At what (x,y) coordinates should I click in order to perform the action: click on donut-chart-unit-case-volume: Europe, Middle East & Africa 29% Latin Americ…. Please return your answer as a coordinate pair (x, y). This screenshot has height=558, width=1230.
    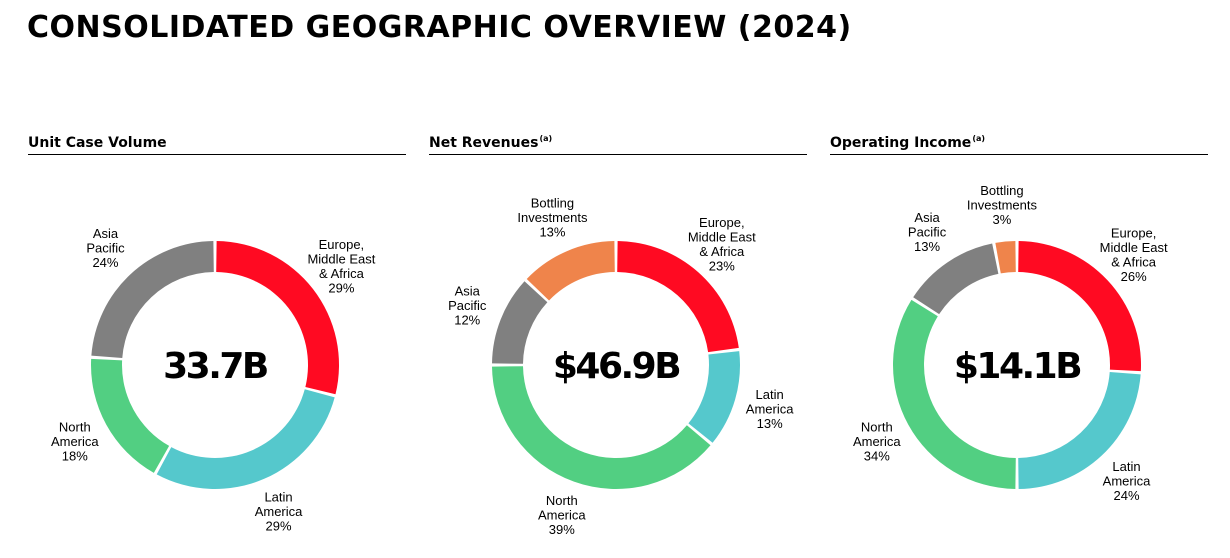
    Looking at the image, I should click on (213, 379).